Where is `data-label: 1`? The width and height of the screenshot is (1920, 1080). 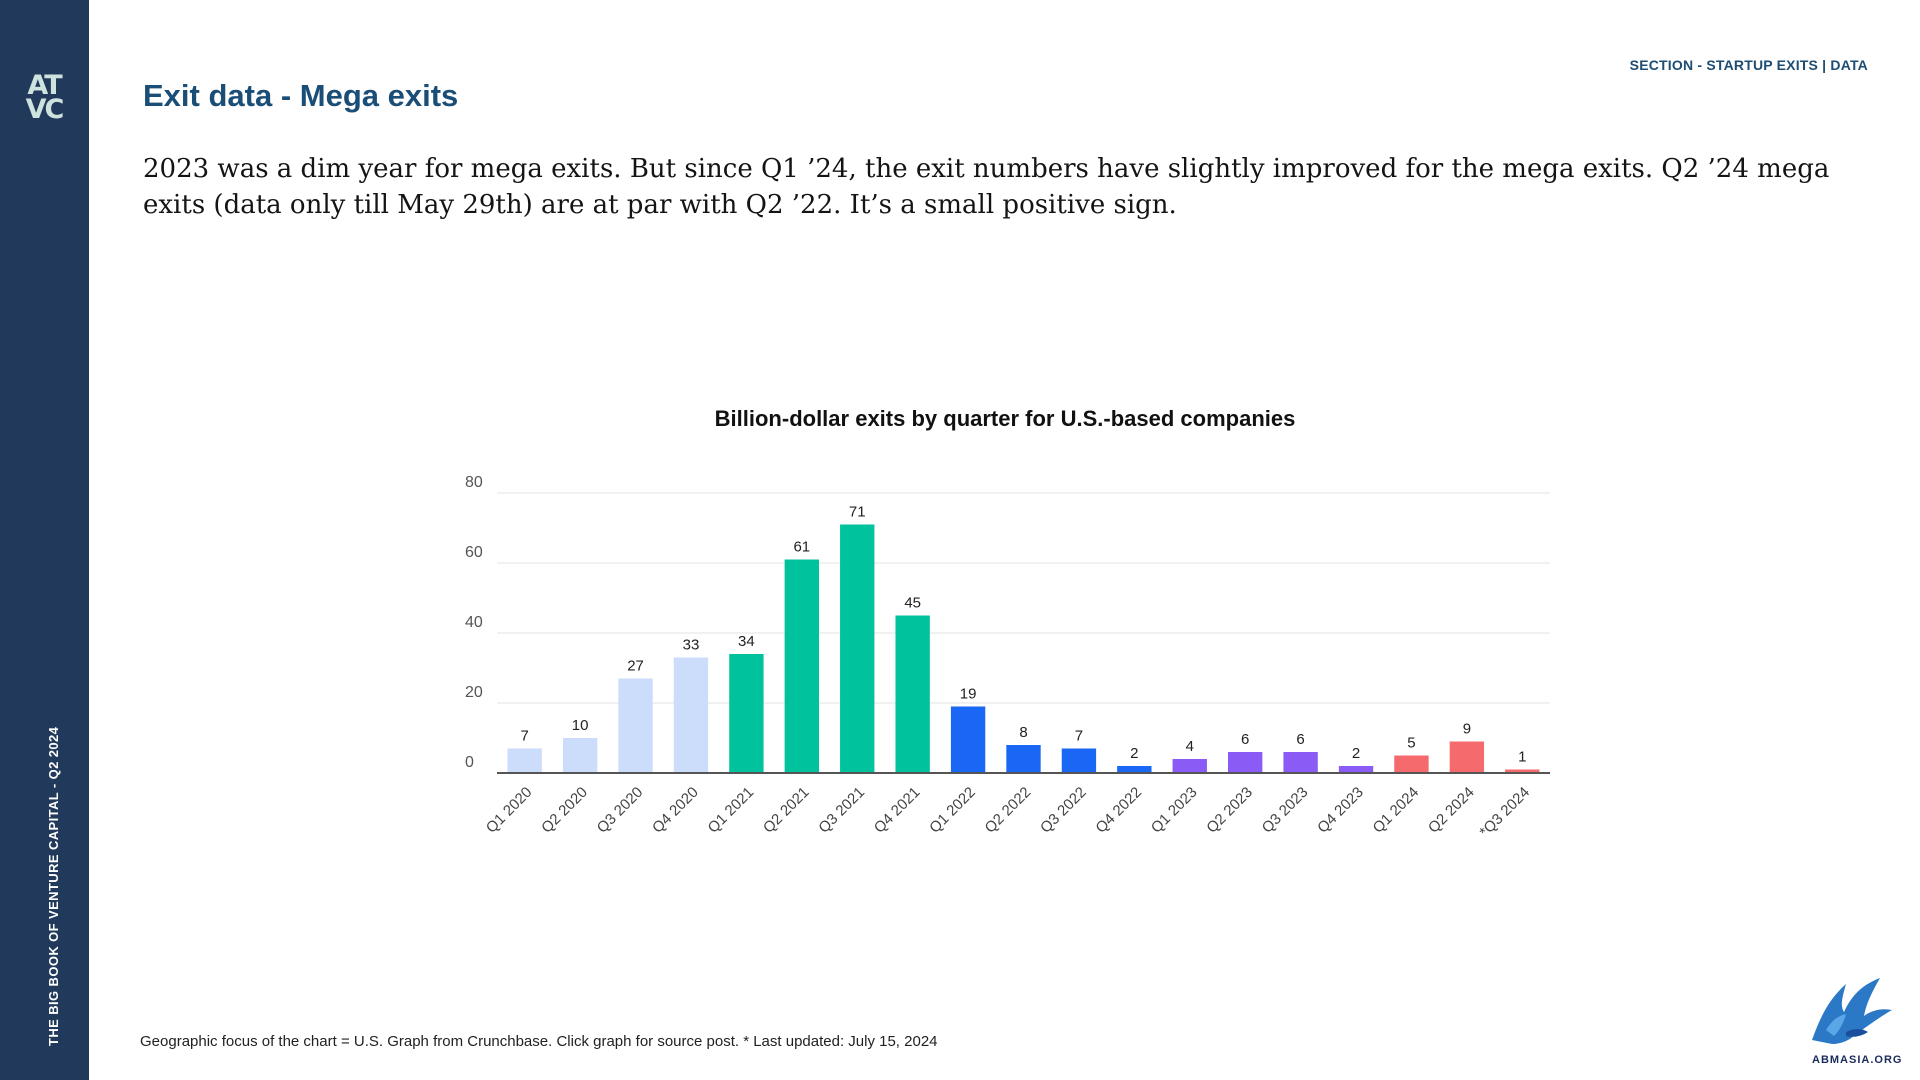
data-label: 1 is located at coordinates (1522, 757).